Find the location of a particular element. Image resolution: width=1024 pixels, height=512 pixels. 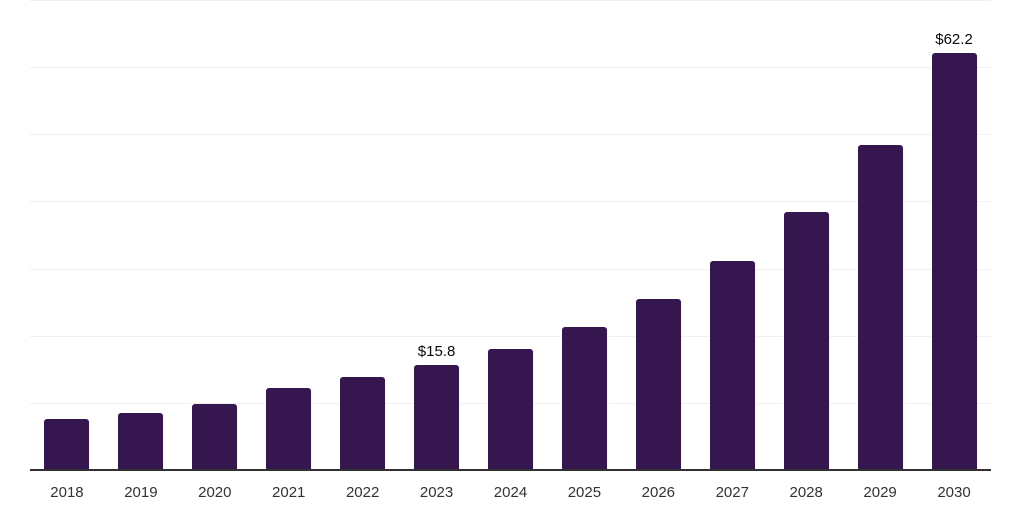

x-tick-label-2028: 2028 is located at coordinates (806, 492).